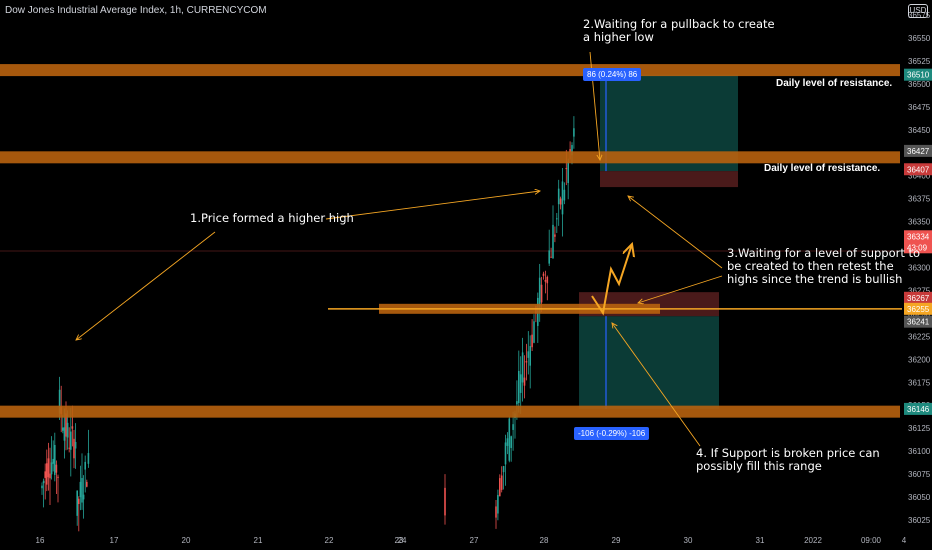 This screenshot has height=550, width=932. Describe the element at coordinates (669, 179) in the screenshot. I see `long-stop-zone` at that location.